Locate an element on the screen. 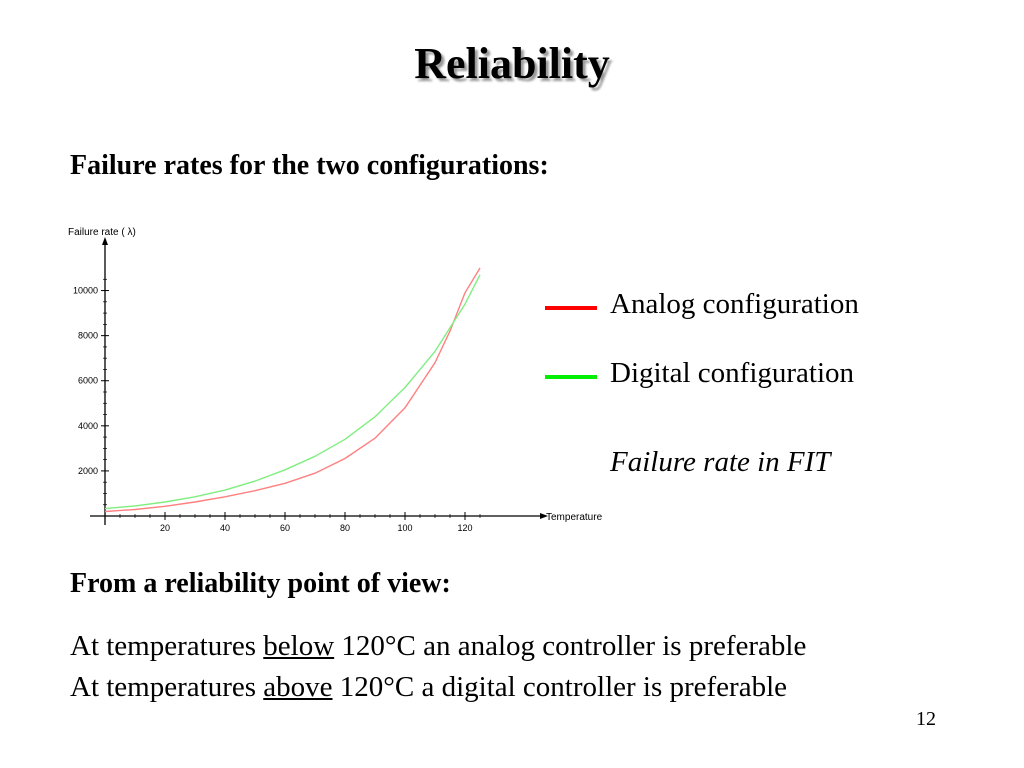 The width and height of the screenshot is (1024, 768). legend-swatch-analog is located at coordinates (571, 308).